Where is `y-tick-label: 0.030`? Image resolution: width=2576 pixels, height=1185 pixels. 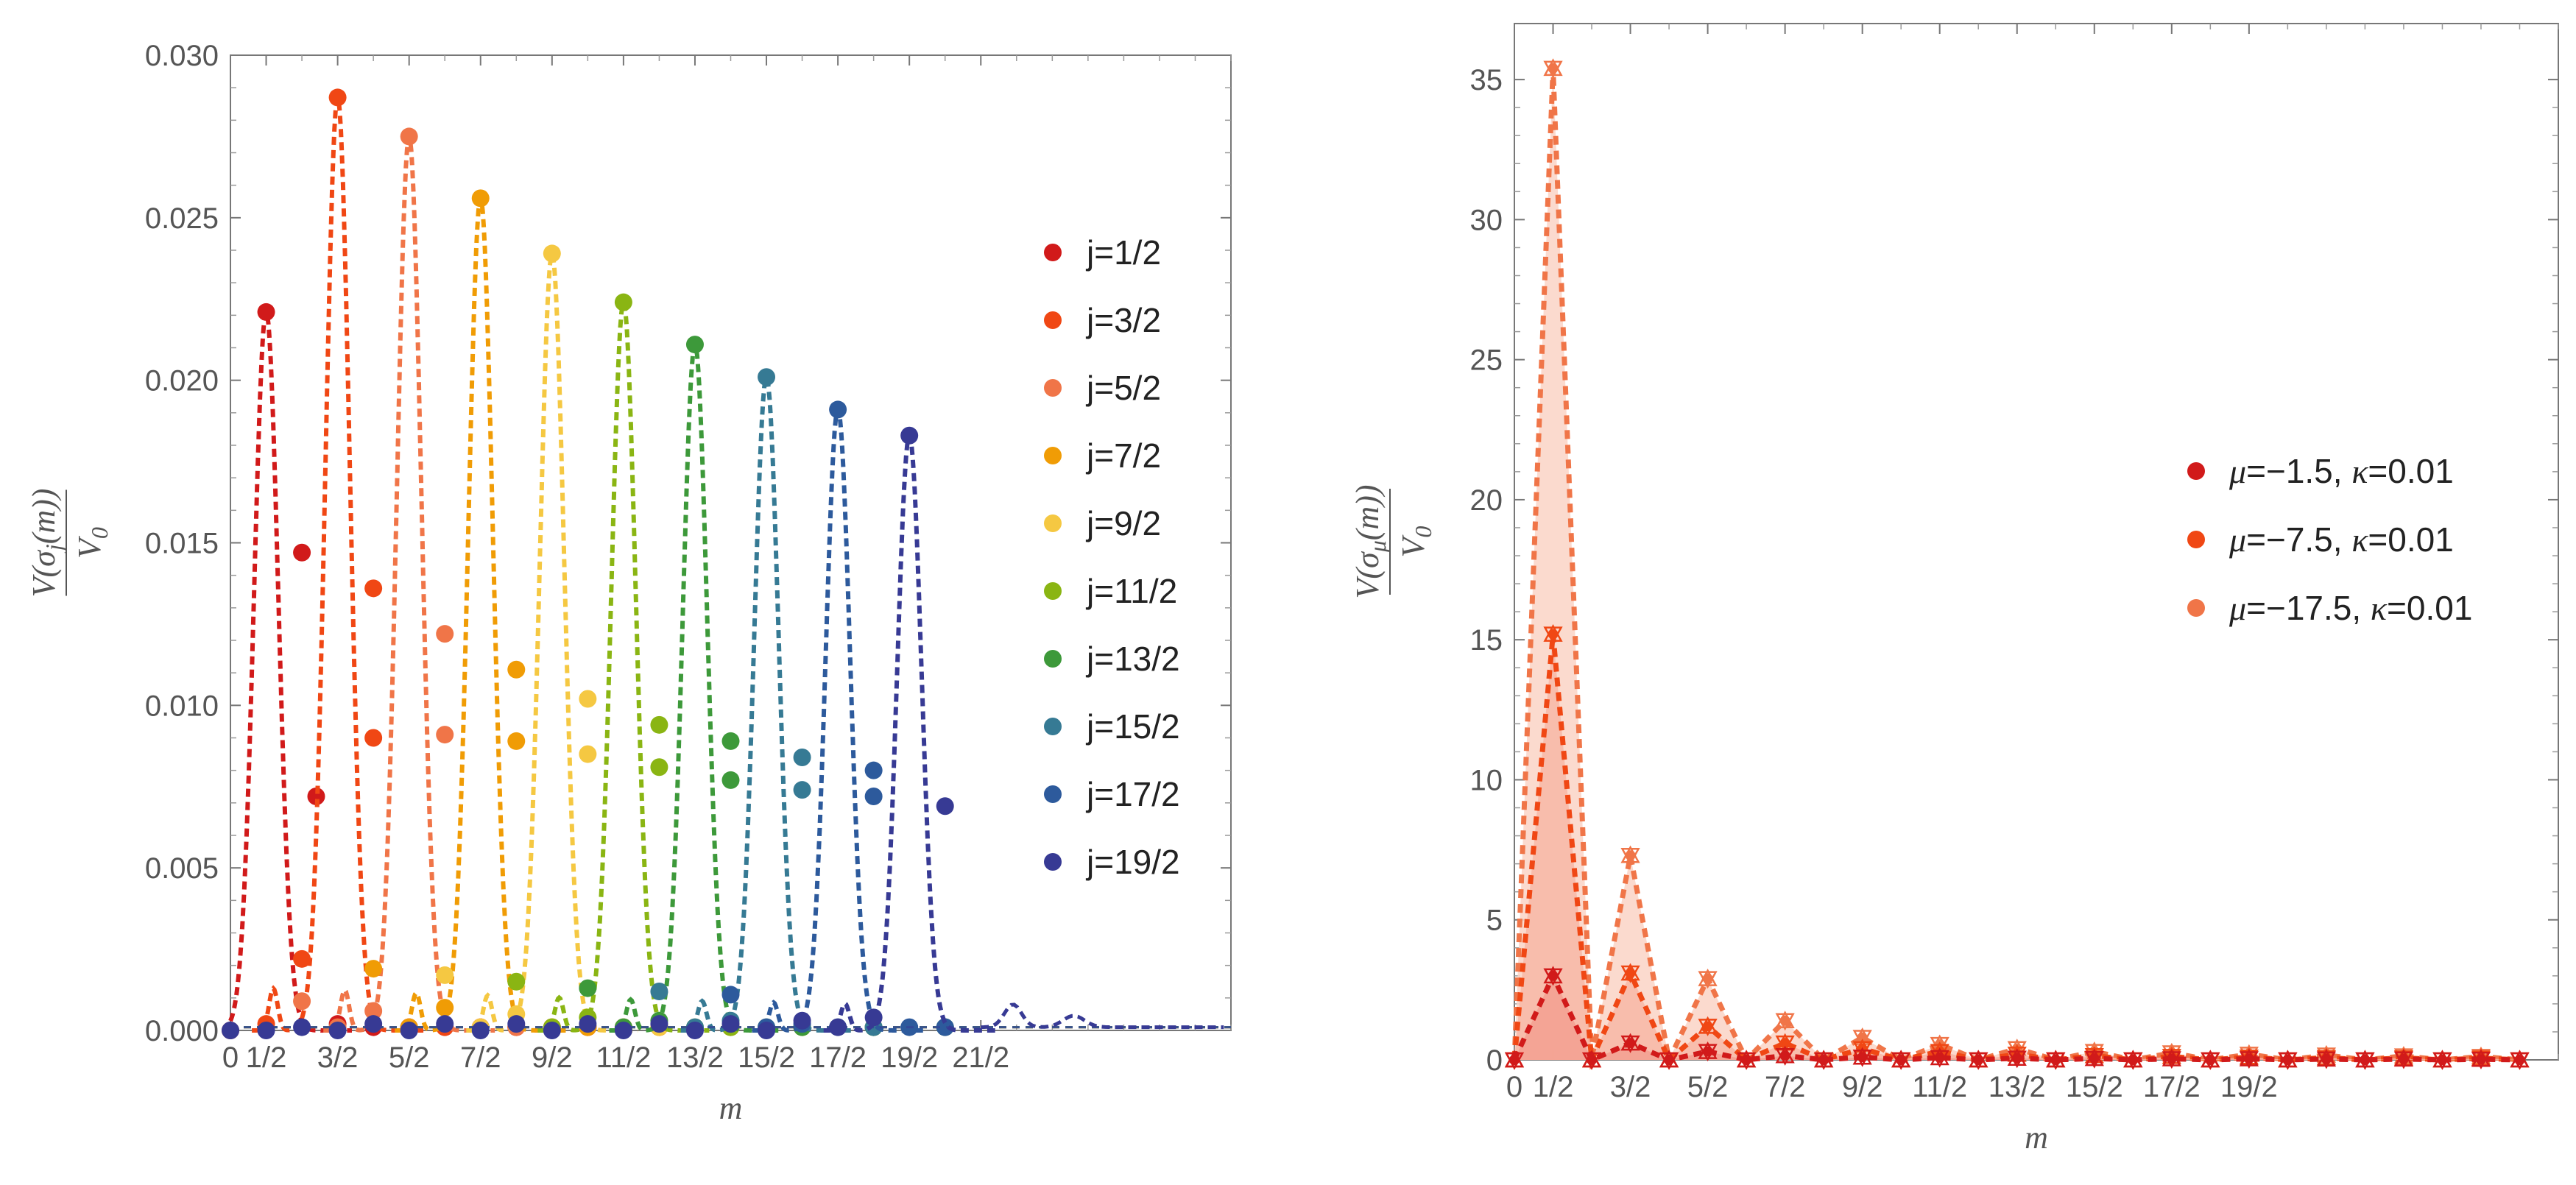 y-tick-label: 0.030 is located at coordinates (182, 56).